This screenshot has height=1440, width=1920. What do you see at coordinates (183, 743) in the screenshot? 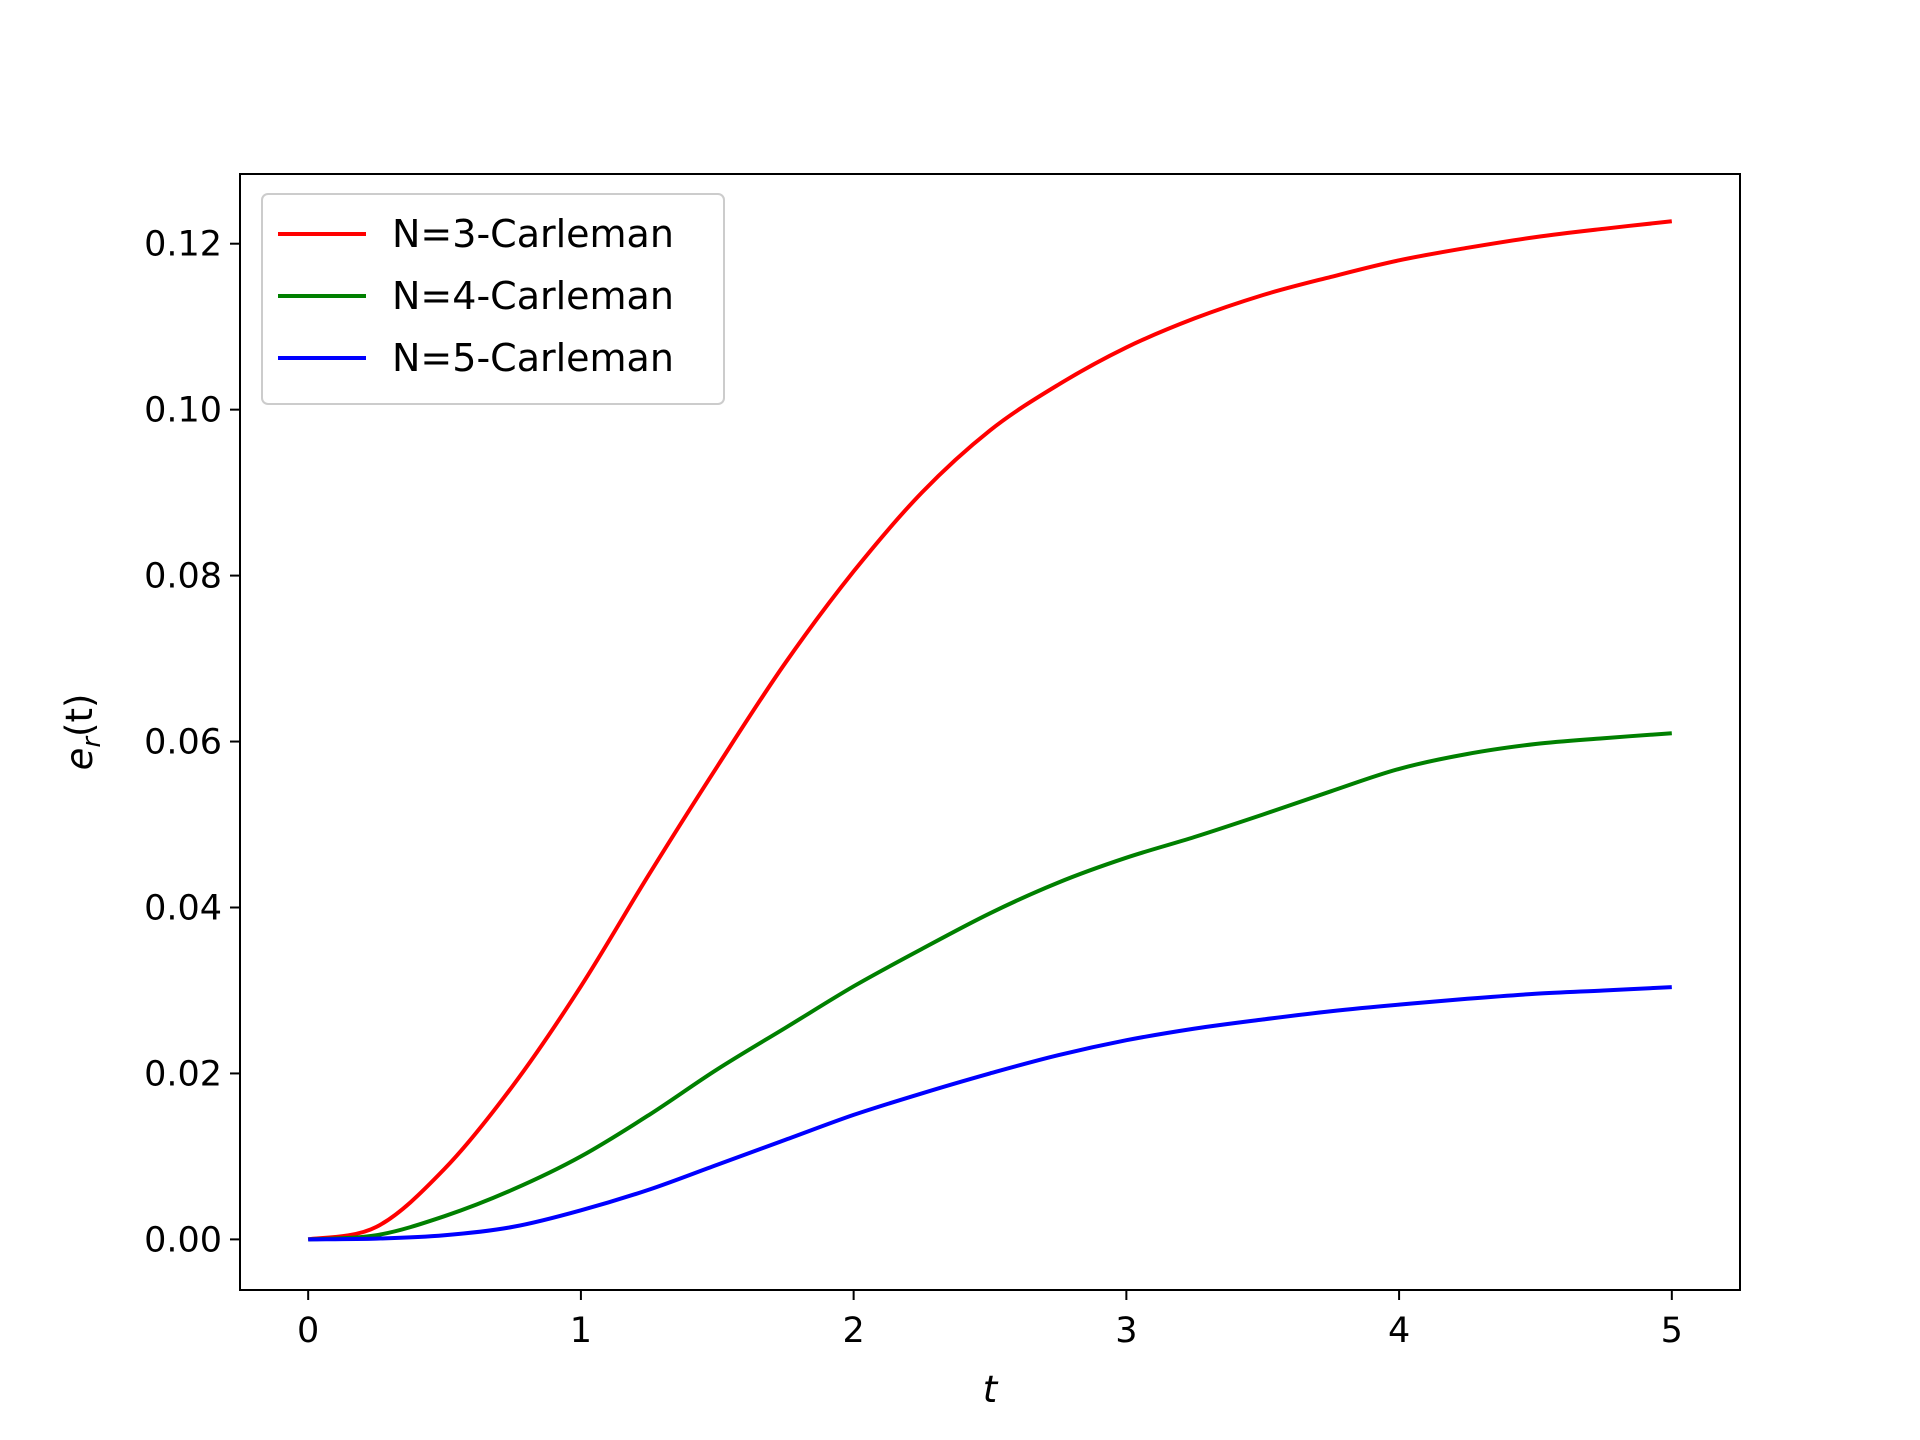
I see `y-tick-label: 0.06` at bounding box center [183, 743].